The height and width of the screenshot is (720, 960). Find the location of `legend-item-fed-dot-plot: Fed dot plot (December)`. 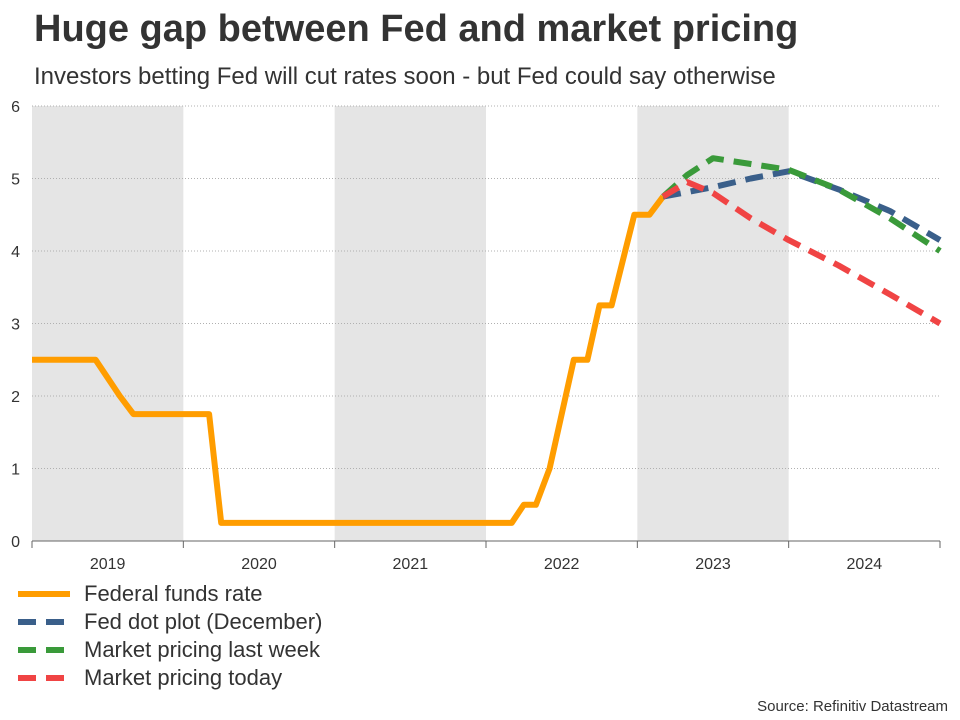

legend-item-fed-dot-plot: Fed dot plot (December) is located at coordinates (170, 622).